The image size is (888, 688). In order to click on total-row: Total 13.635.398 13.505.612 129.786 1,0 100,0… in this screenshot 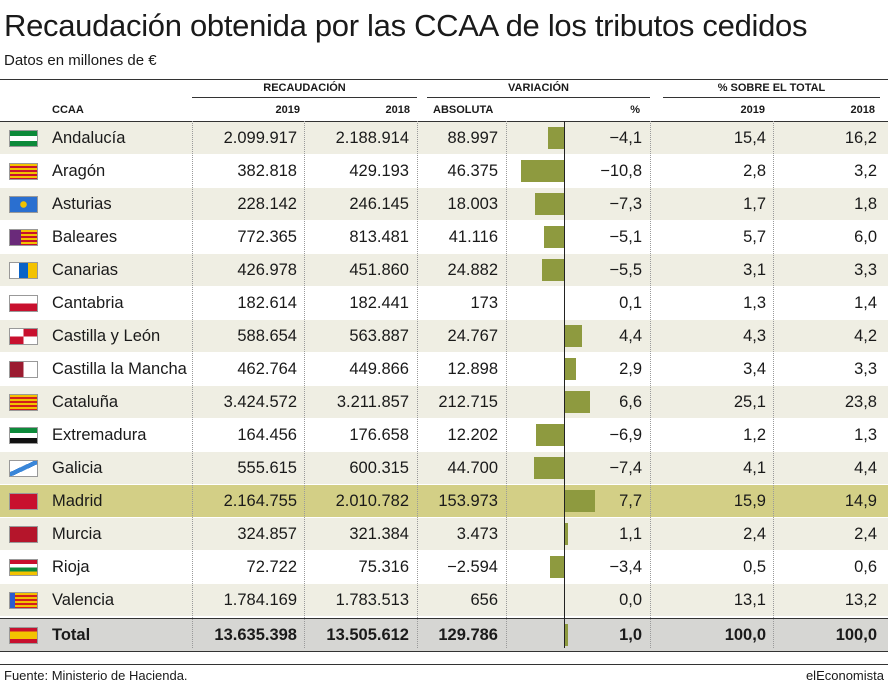, I will do `click(444, 635)`.